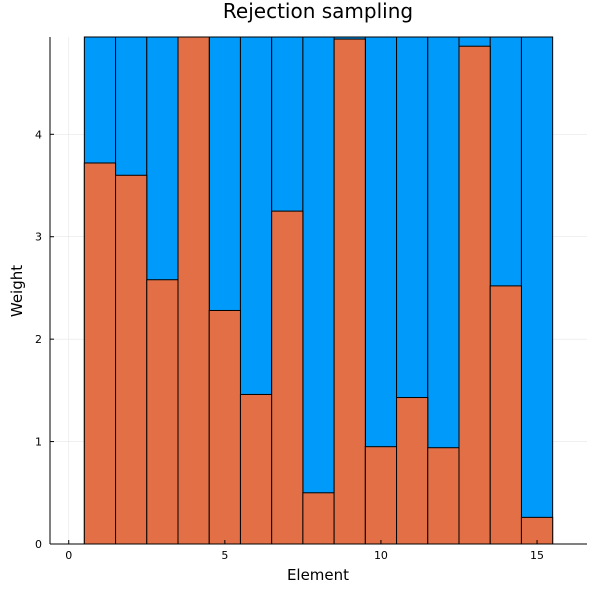 Image resolution: width=600 pixels, height=600 pixels. What do you see at coordinates (17, 291) in the screenshot?
I see `y-axis-label: Weight` at bounding box center [17, 291].